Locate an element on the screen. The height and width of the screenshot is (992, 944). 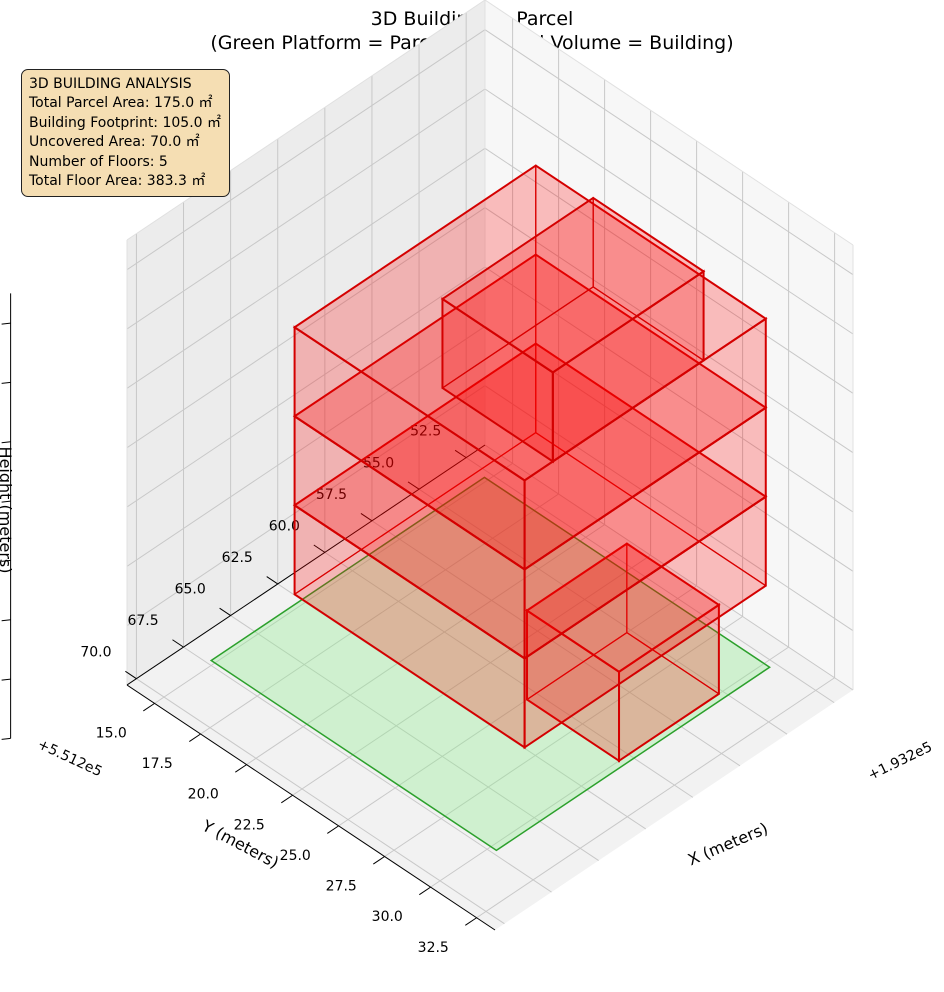
x-axis-label: X (meters) is located at coordinates (728, 844).